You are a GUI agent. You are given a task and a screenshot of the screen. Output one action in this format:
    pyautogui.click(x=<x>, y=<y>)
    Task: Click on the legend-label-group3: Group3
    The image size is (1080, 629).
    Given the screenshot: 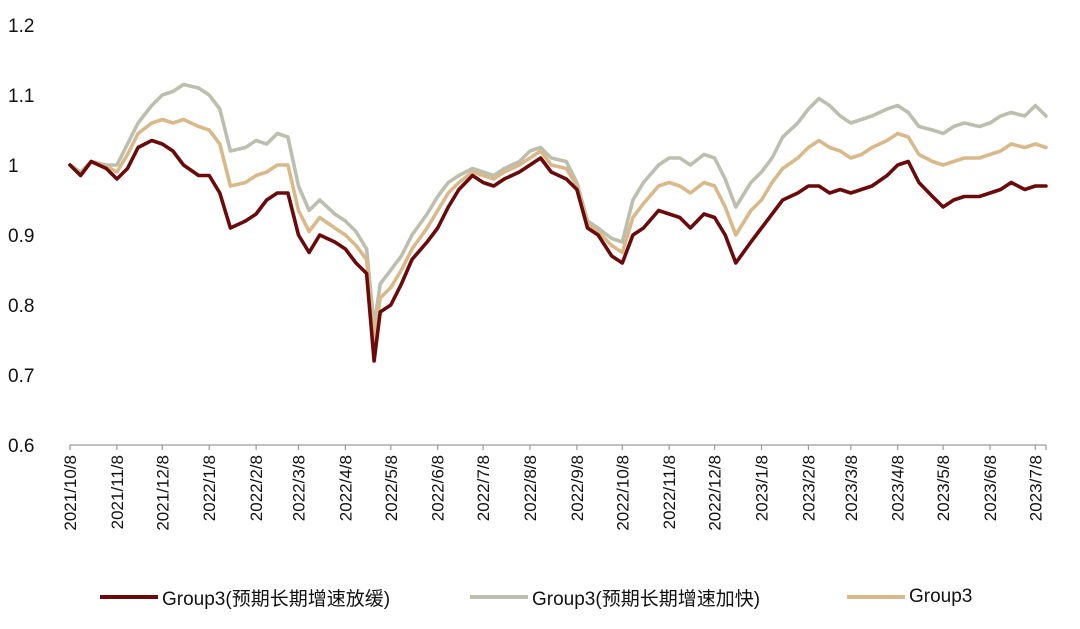 What is the action you would take?
    pyautogui.click(x=941, y=596)
    